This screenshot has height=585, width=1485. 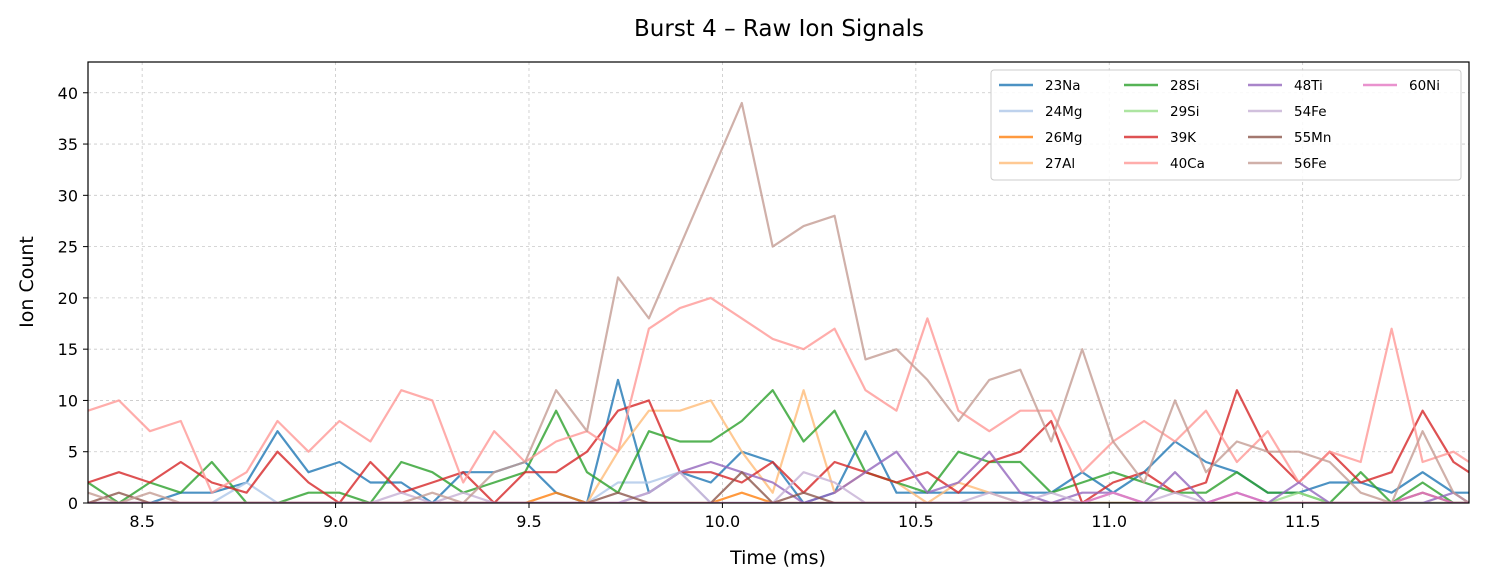 I want to click on x-tick-label: 11.0, so click(x=1109, y=521).